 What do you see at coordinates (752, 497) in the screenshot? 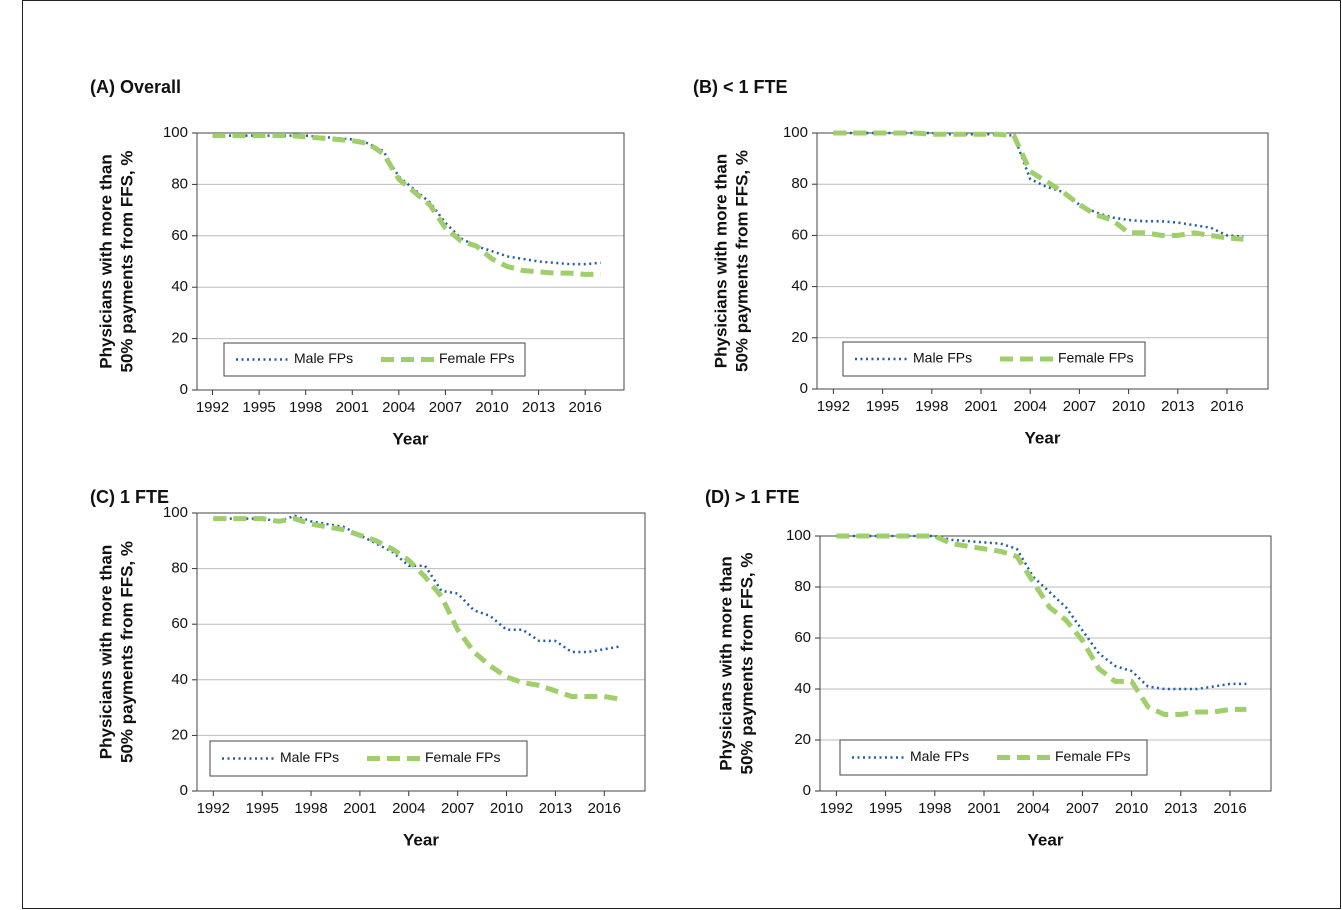
I see `panel-title: (D) > 1 FTE` at bounding box center [752, 497].